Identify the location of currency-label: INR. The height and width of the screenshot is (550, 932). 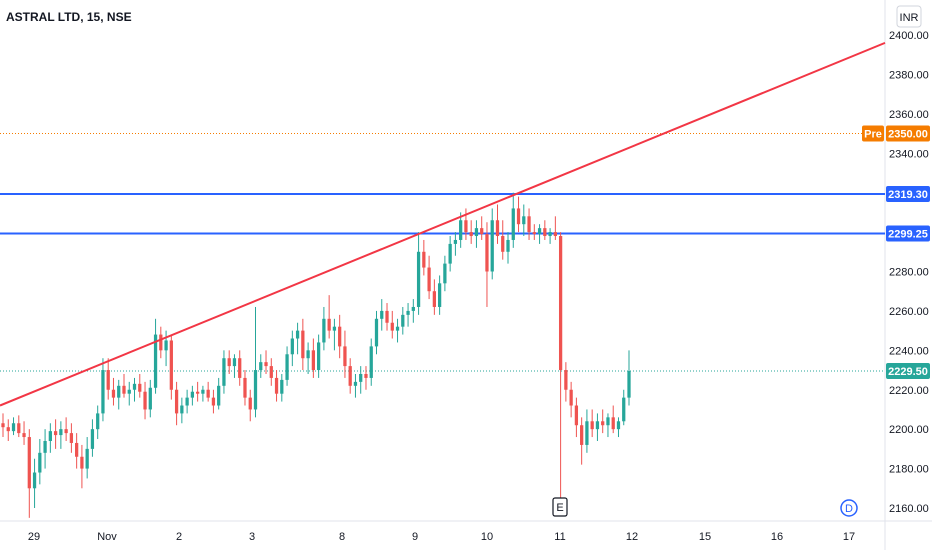
(909, 18).